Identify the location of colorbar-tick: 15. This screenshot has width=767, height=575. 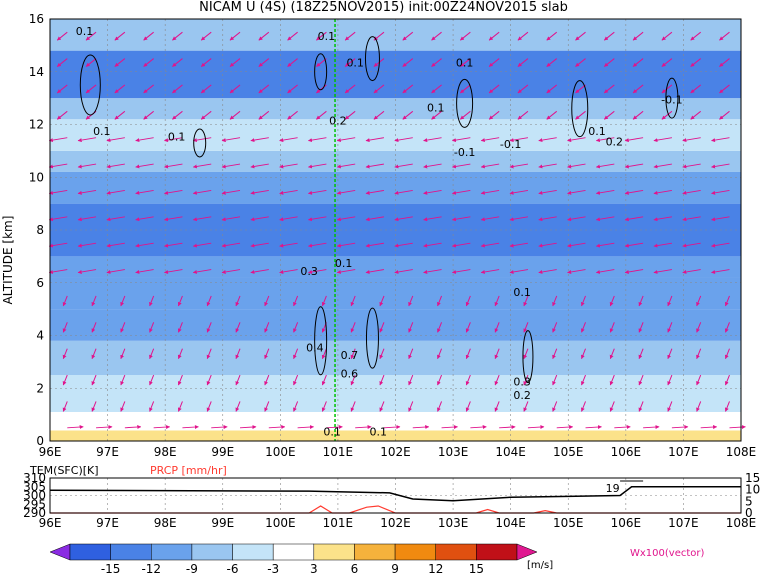
(476, 568).